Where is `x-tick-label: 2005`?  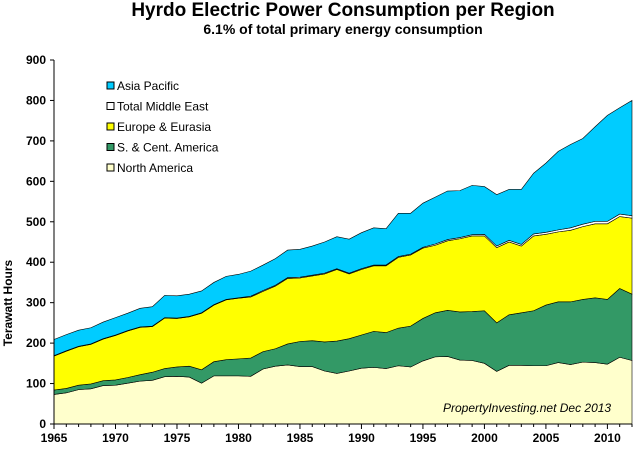
x-tick-label: 2005 is located at coordinates (546, 438).